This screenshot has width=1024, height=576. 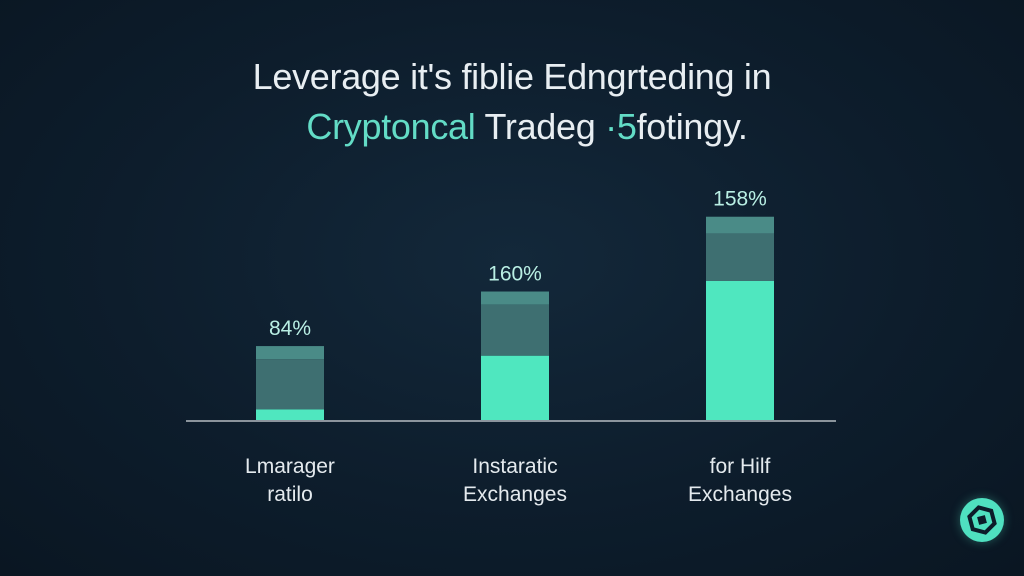 What do you see at coordinates (621, 126) in the screenshot?
I see `title-line-2-part-3: ·5` at bounding box center [621, 126].